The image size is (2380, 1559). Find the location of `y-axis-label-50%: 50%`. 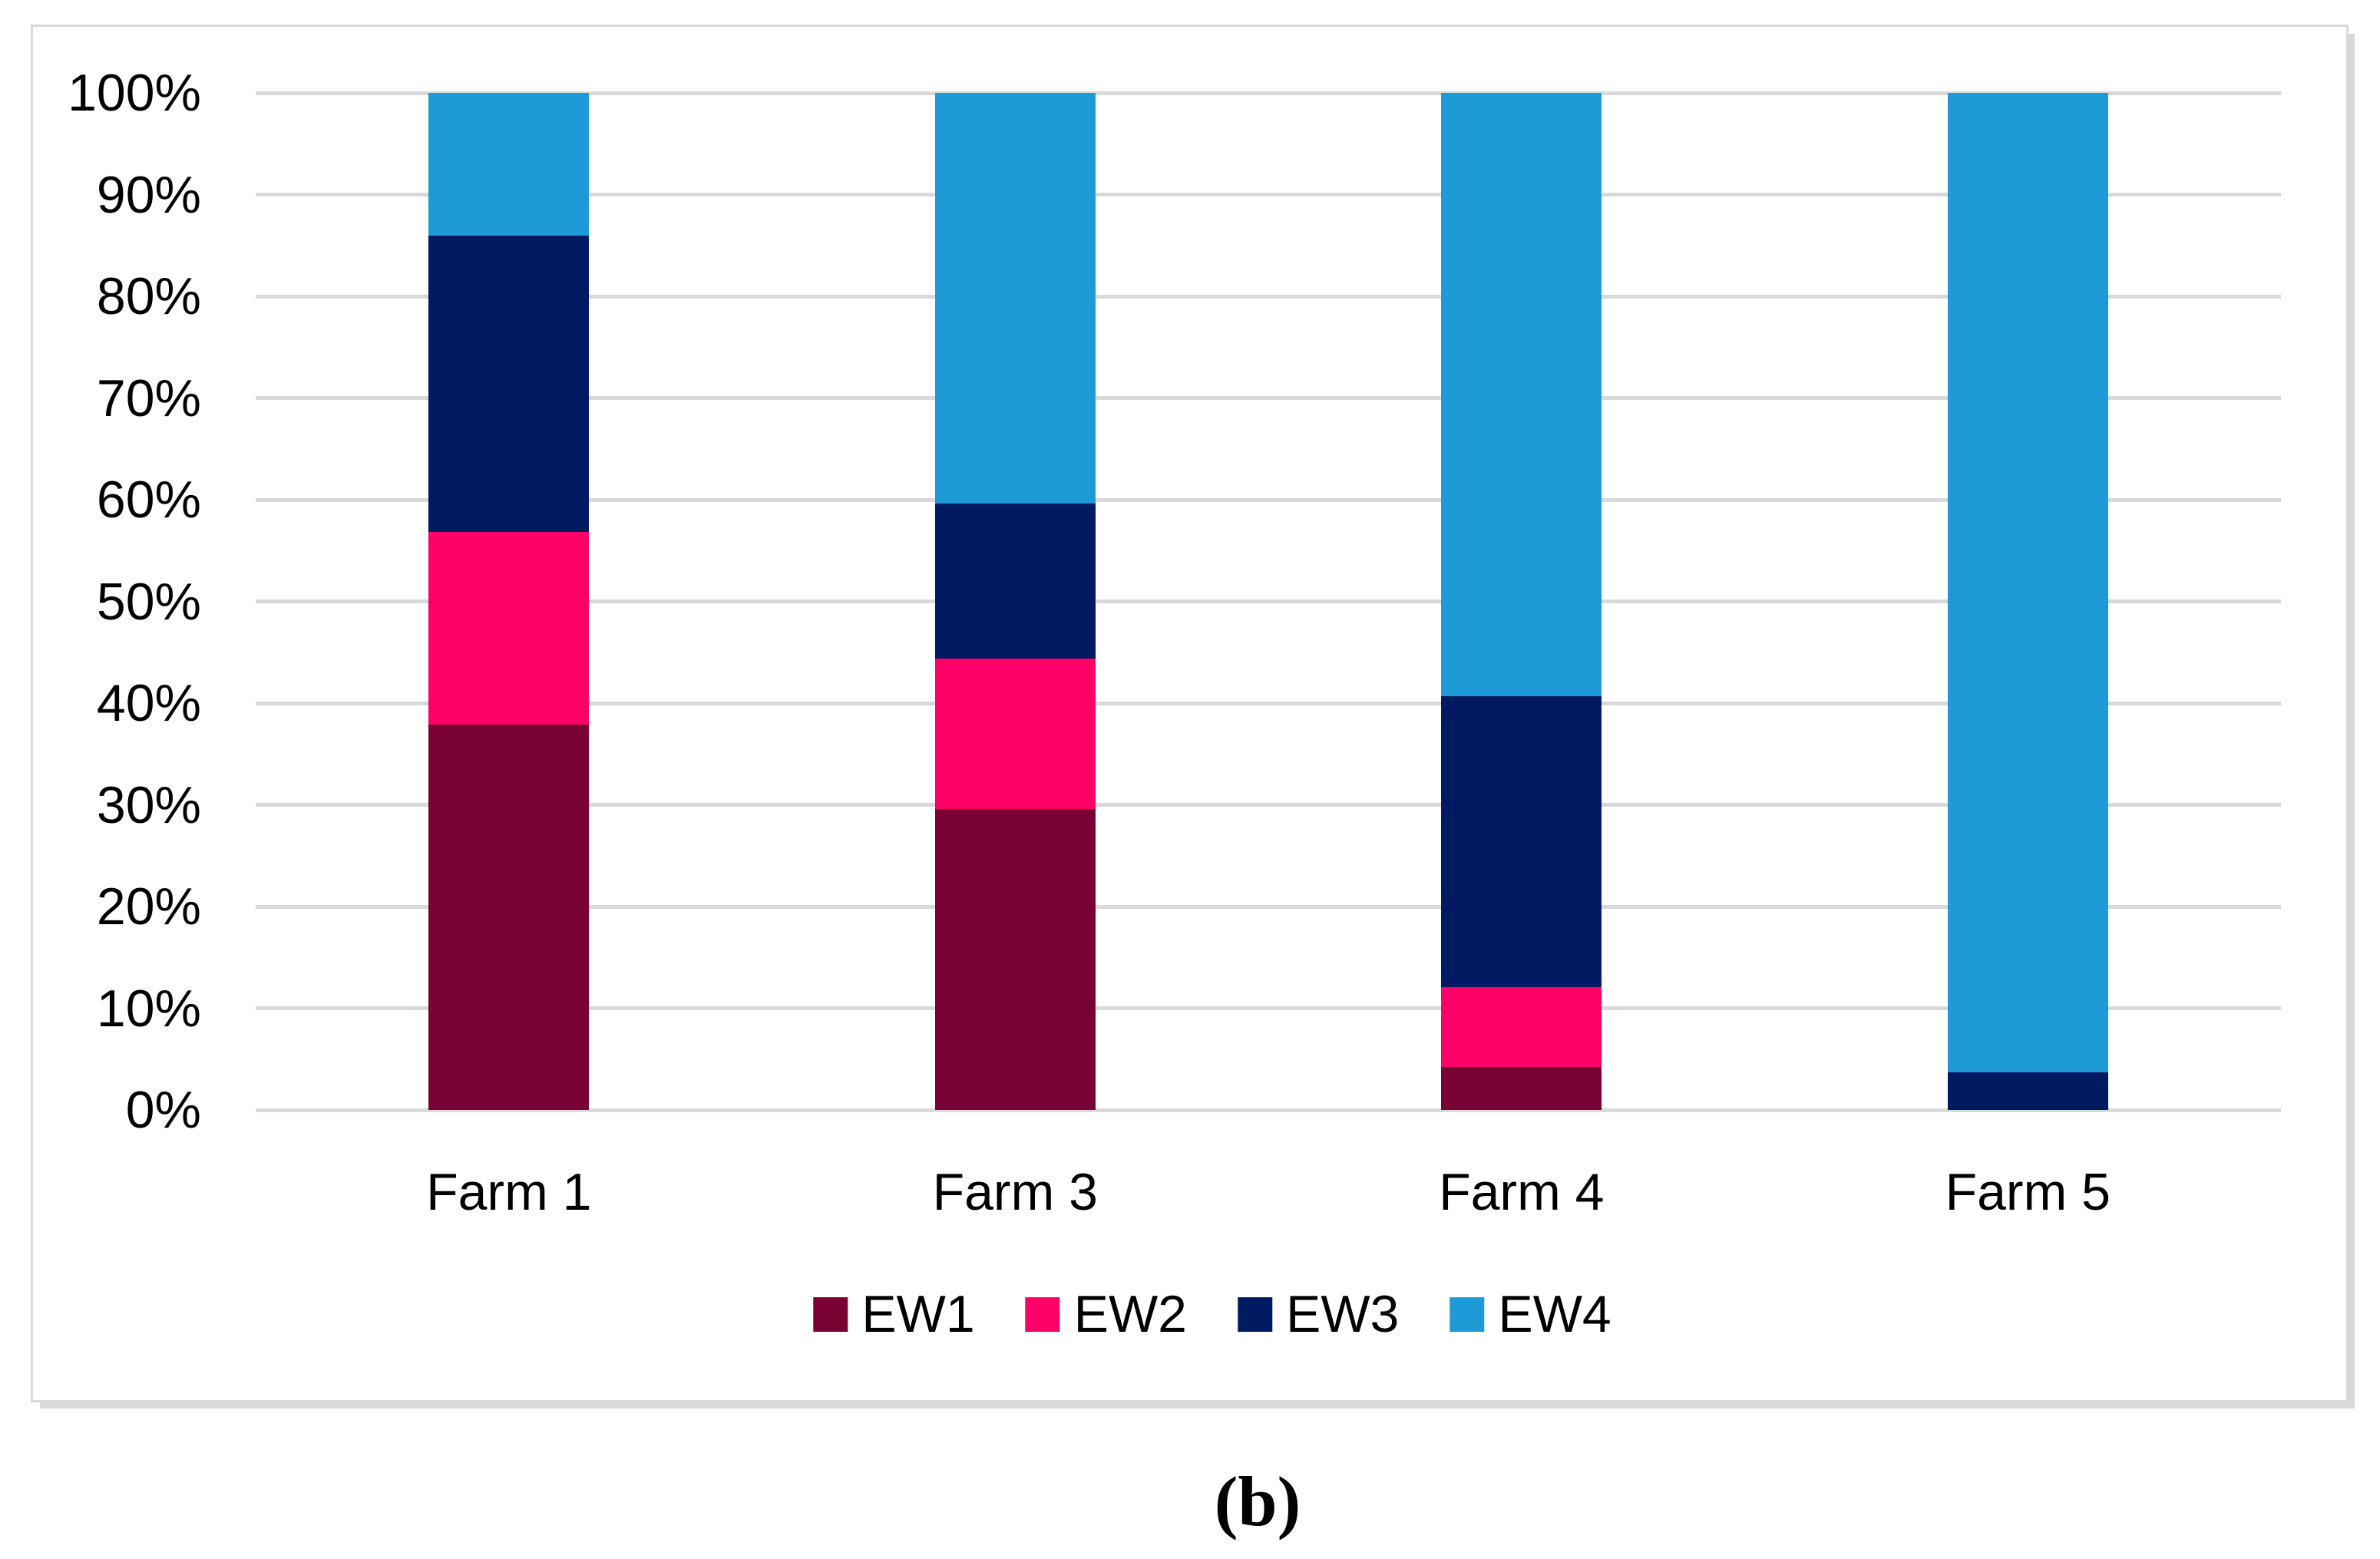

y-axis-label-50%: 50% is located at coordinates (148, 601).